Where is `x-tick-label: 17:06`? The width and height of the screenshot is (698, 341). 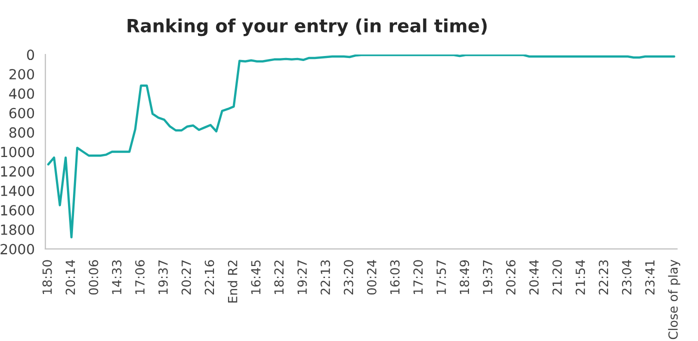 x-tick-label: 17:06 is located at coordinates (140, 277).